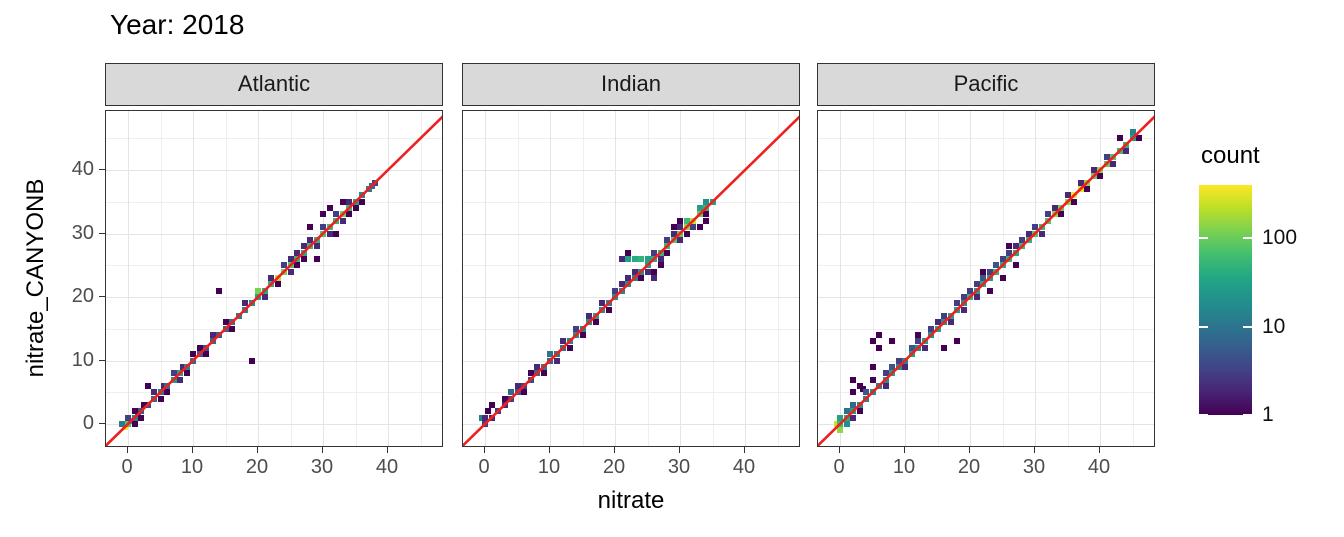  I want to click on x-tick-label: 30, so click(322, 467).